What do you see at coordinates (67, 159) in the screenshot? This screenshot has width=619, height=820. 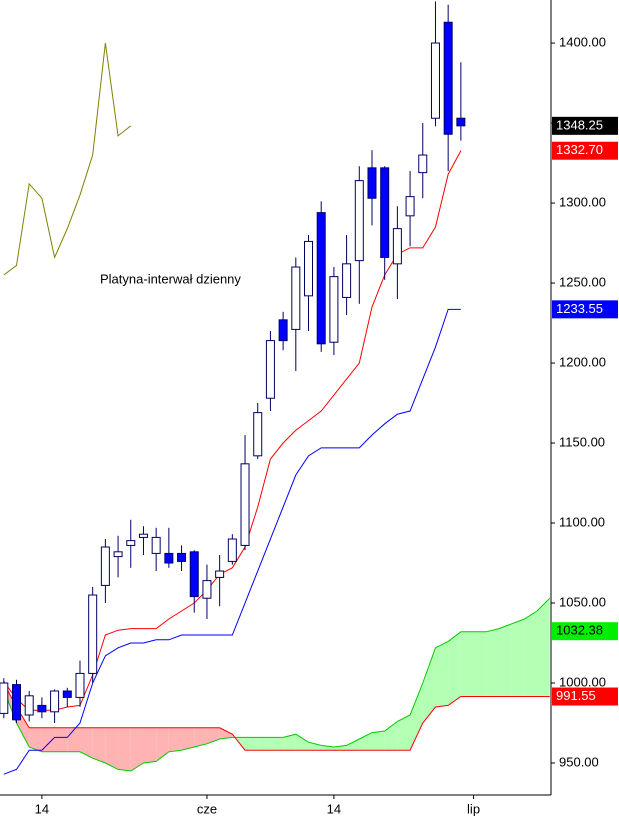 I see `indicator-line` at bounding box center [67, 159].